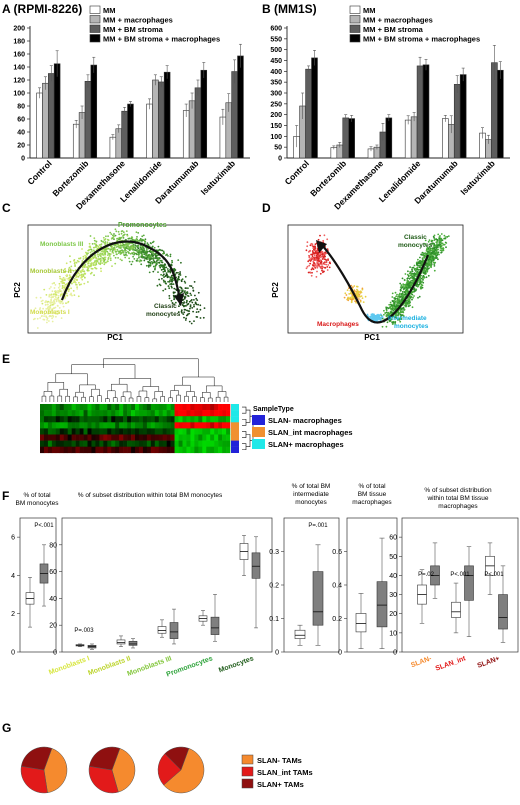 This screenshot has height=805, width=520. I want to click on label-intermediate-monocytes: Intermediate monocytes, so click(408, 322).